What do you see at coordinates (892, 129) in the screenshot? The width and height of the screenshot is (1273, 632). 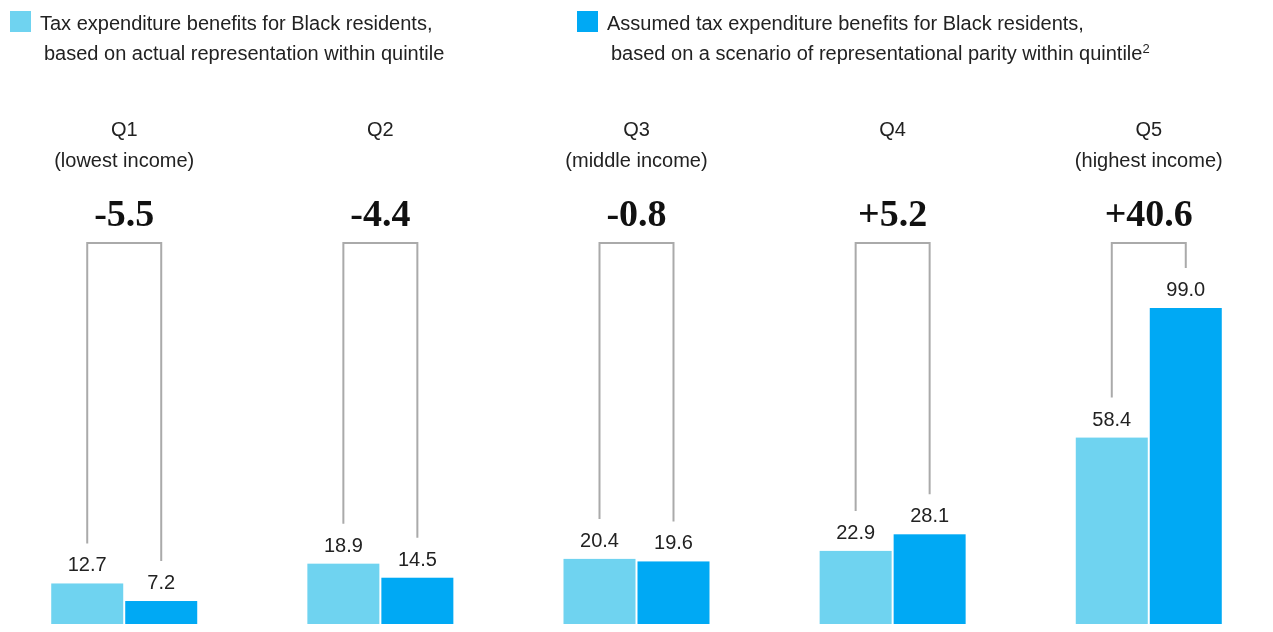 I see `x-tick-label: Q4` at bounding box center [892, 129].